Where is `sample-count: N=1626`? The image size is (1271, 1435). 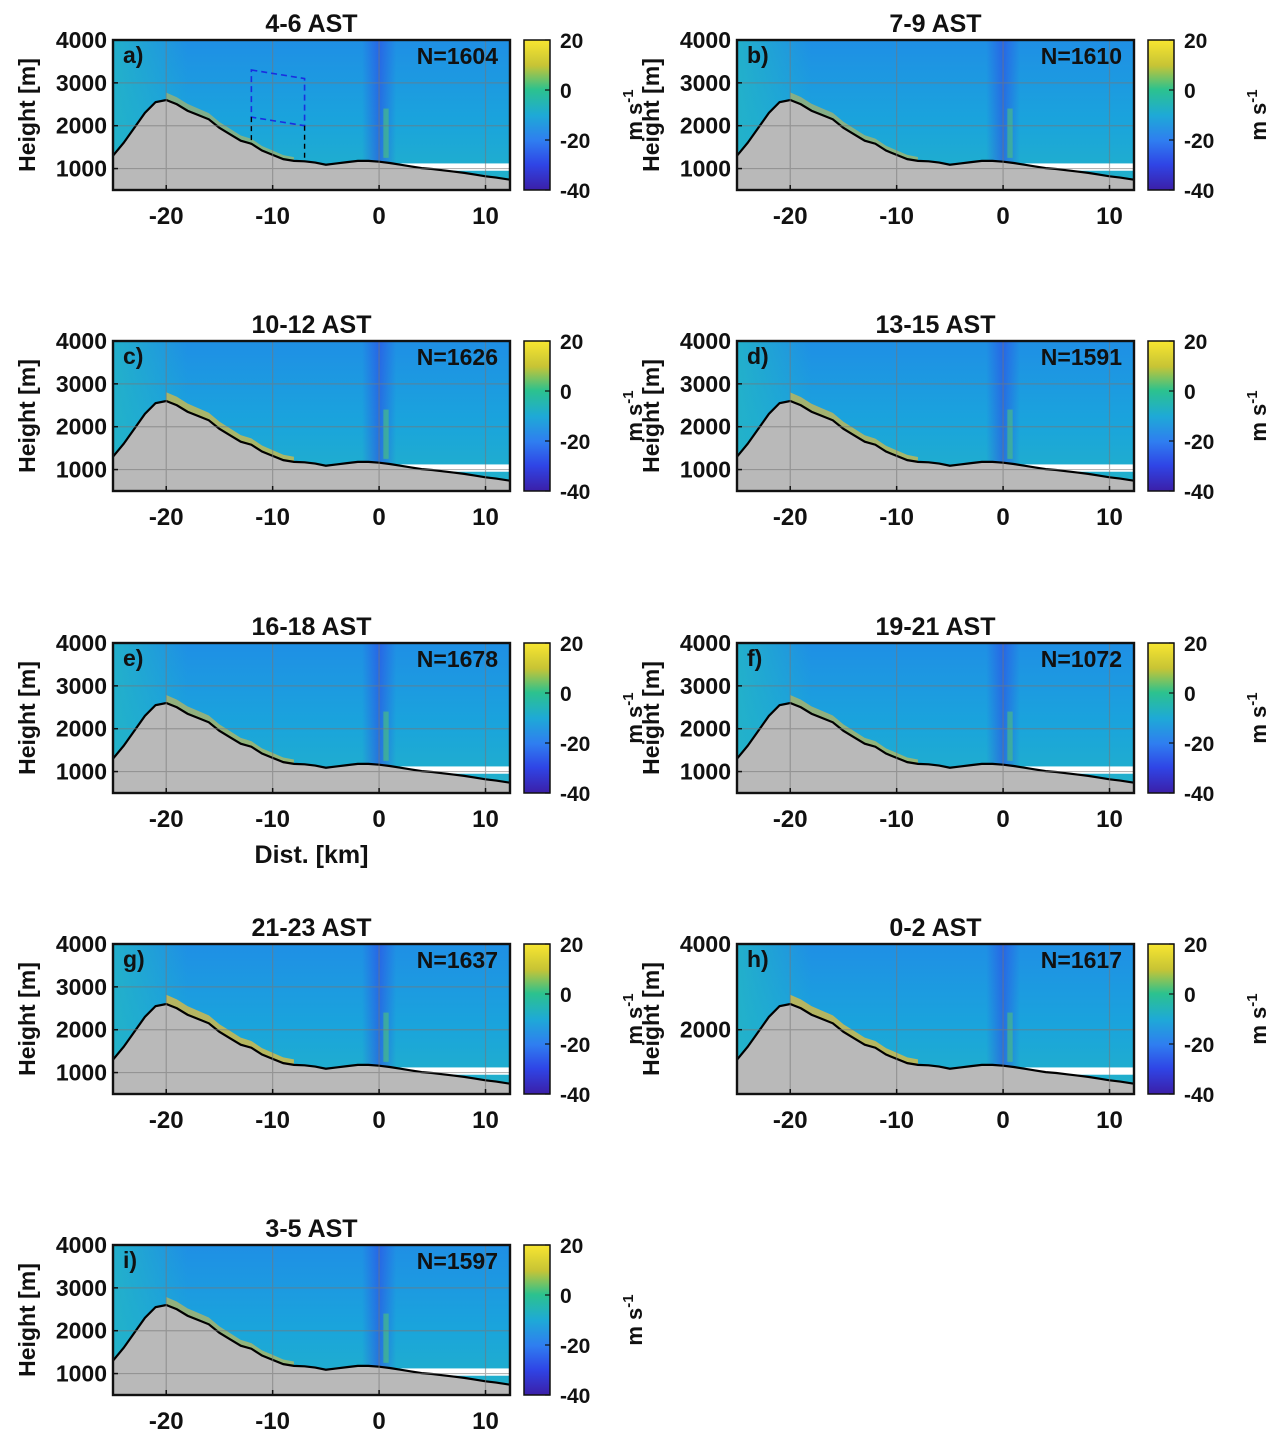 sample-count: N=1626 is located at coordinates (457, 357).